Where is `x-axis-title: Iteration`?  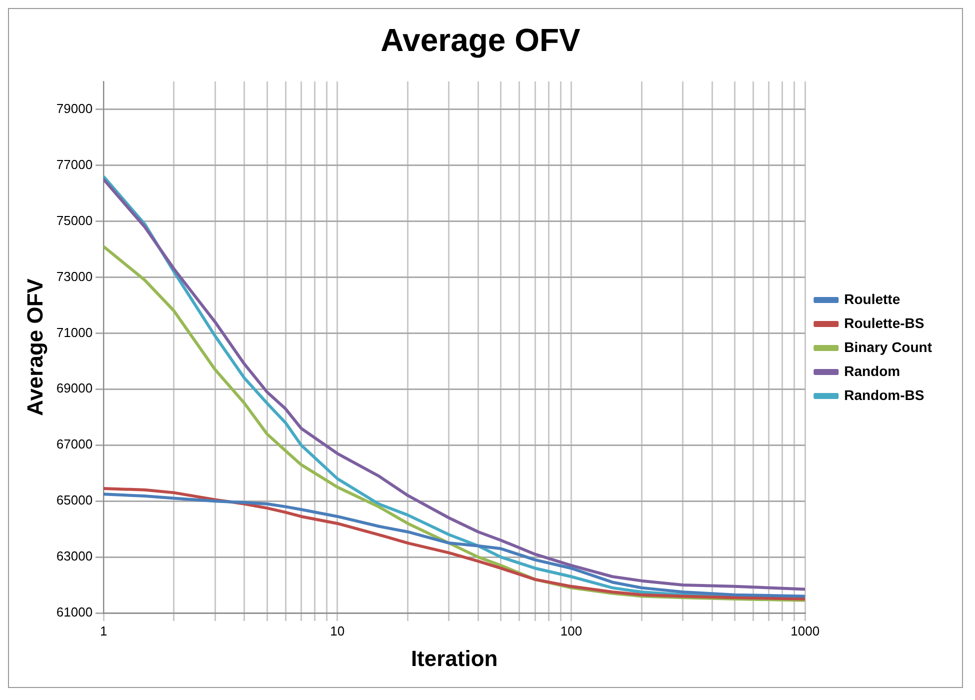 x-axis-title: Iteration is located at coordinates (454, 658).